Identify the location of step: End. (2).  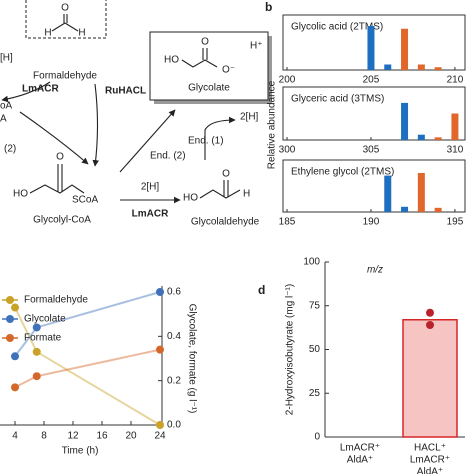
(168, 156).